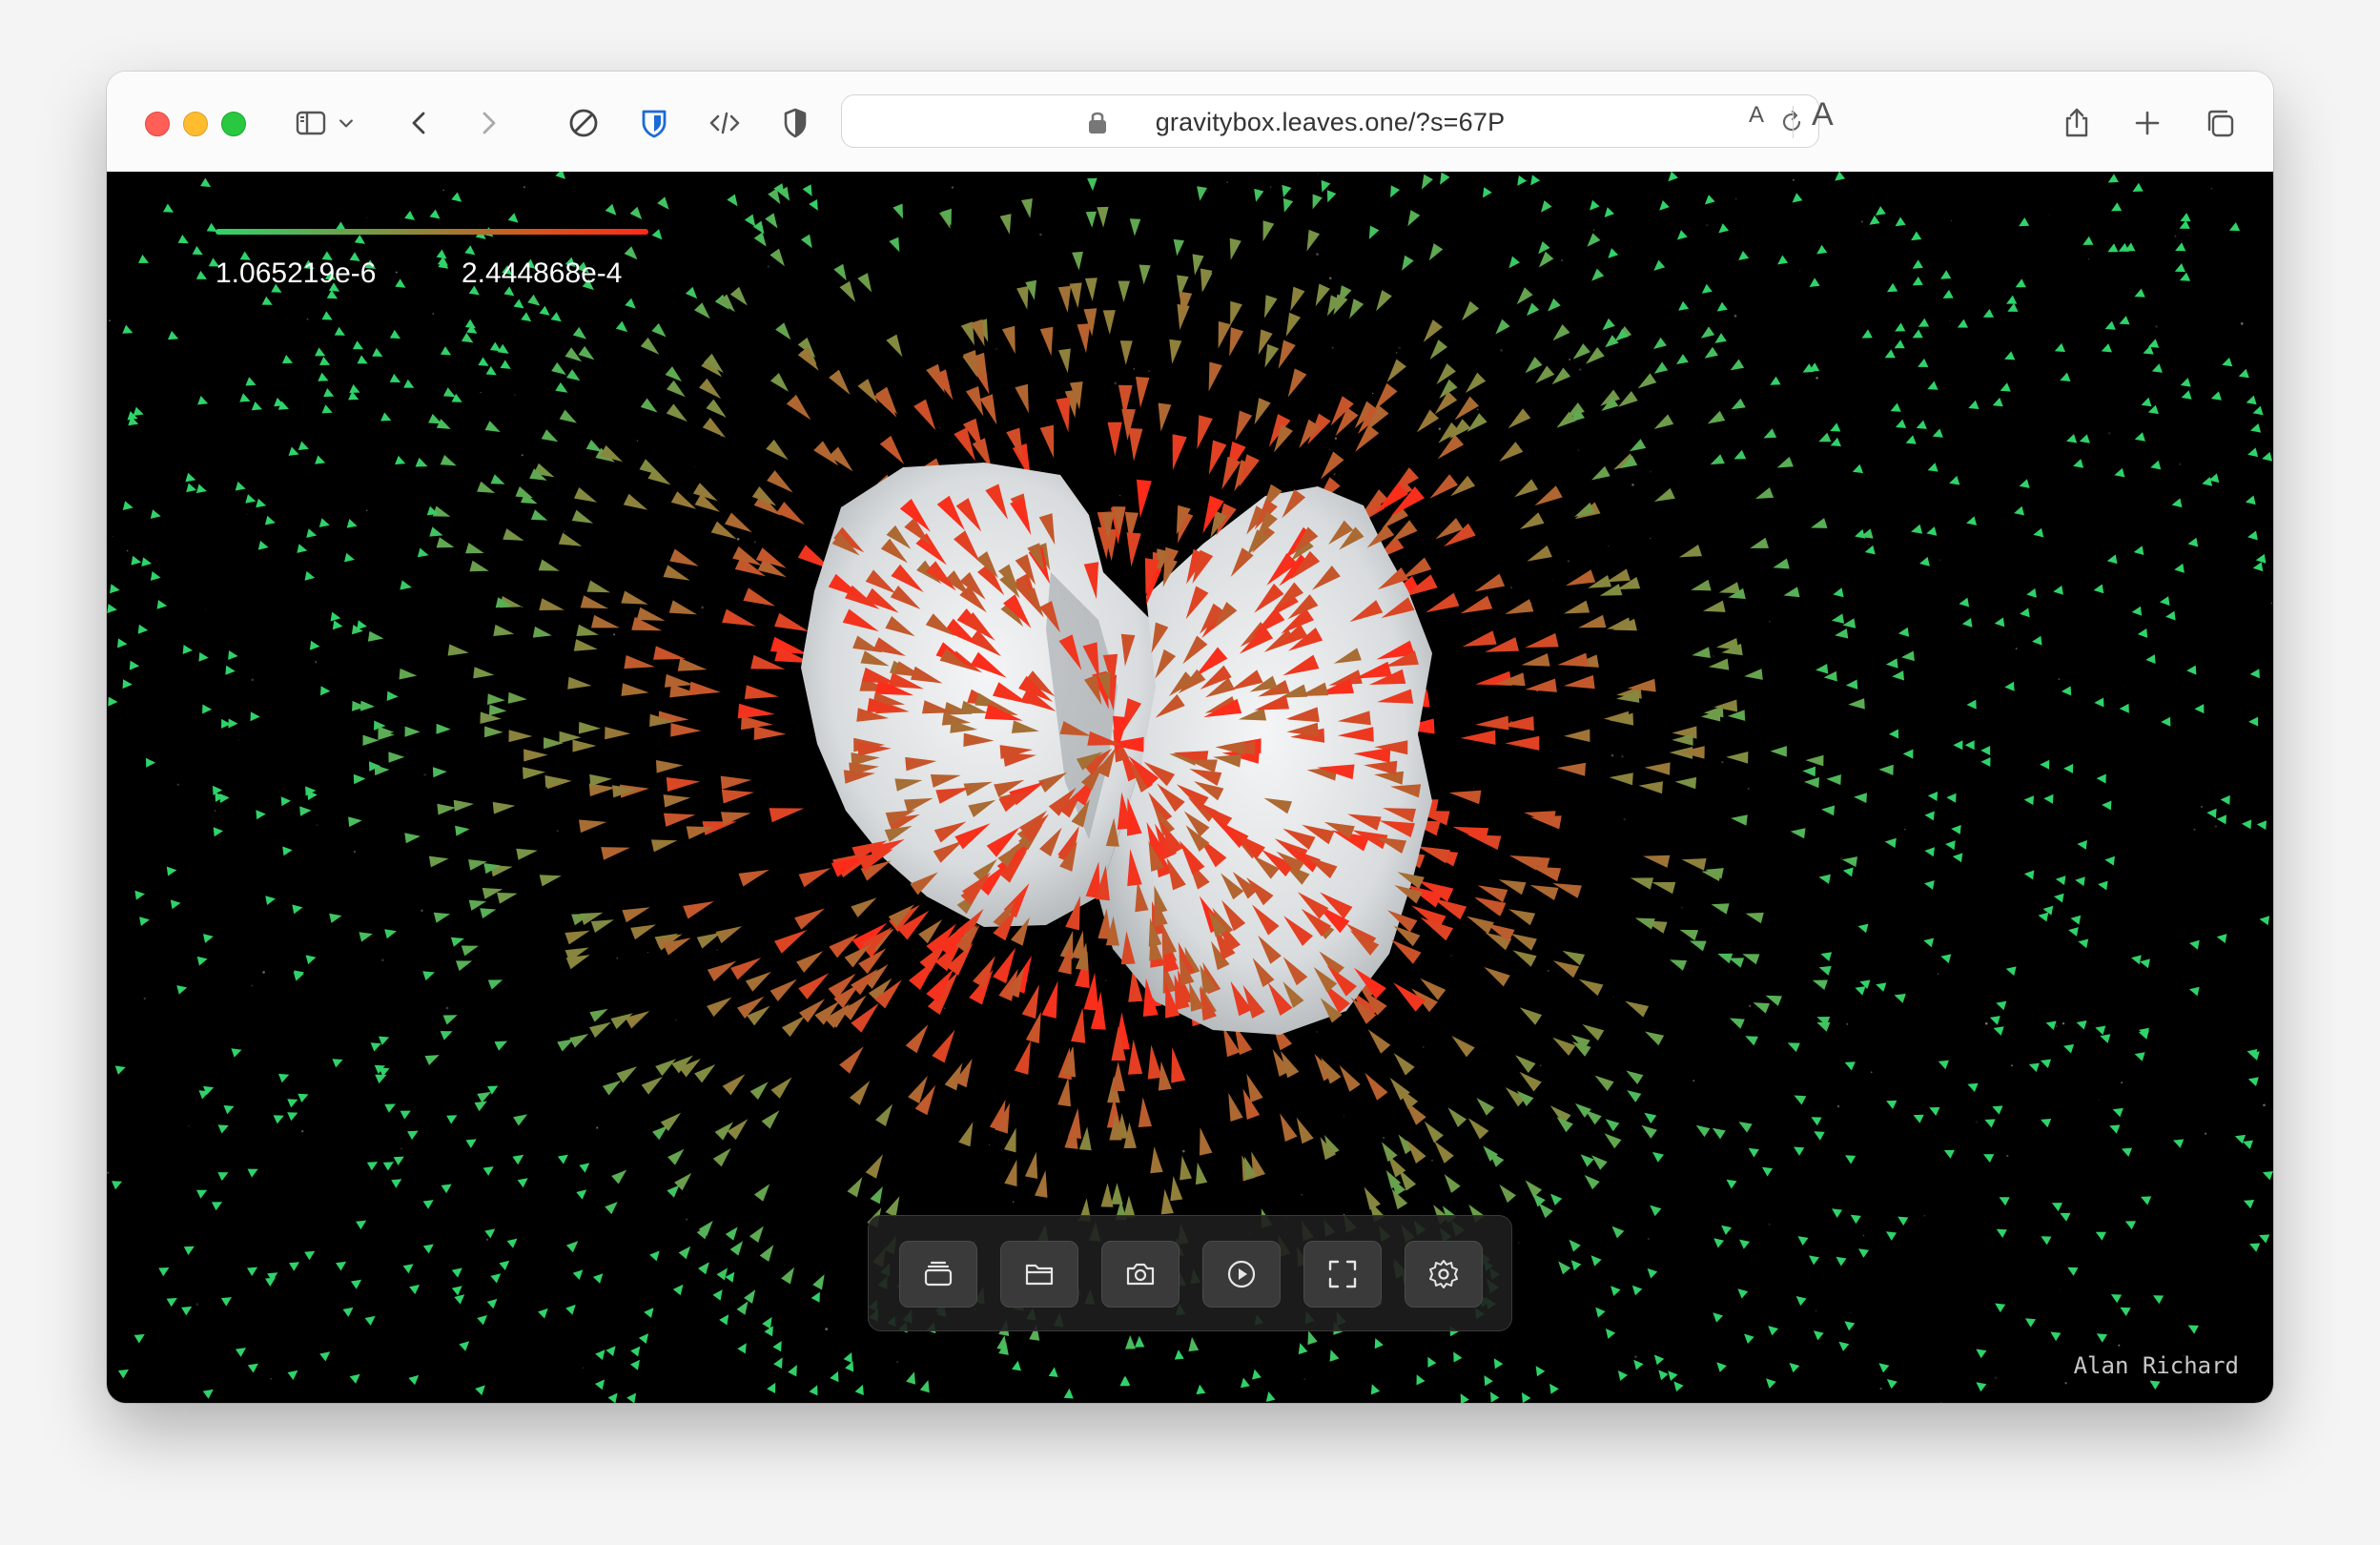  What do you see at coordinates (311, 123) in the screenshot?
I see `sidebar-toggle-button` at bounding box center [311, 123].